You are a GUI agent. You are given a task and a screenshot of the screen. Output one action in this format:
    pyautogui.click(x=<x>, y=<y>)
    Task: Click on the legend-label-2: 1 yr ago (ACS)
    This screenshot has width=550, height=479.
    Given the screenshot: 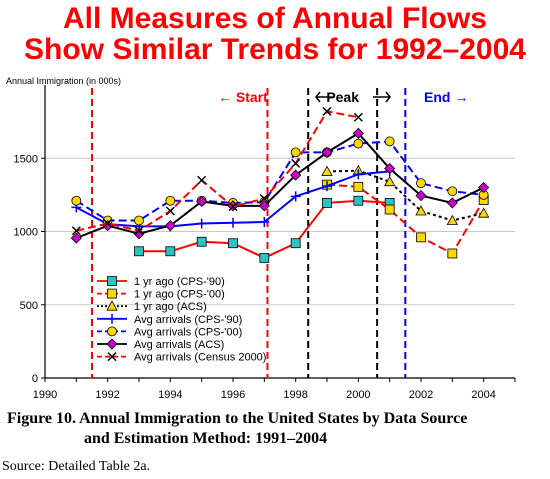 What is the action you would take?
    pyautogui.click(x=170, y=307)
    